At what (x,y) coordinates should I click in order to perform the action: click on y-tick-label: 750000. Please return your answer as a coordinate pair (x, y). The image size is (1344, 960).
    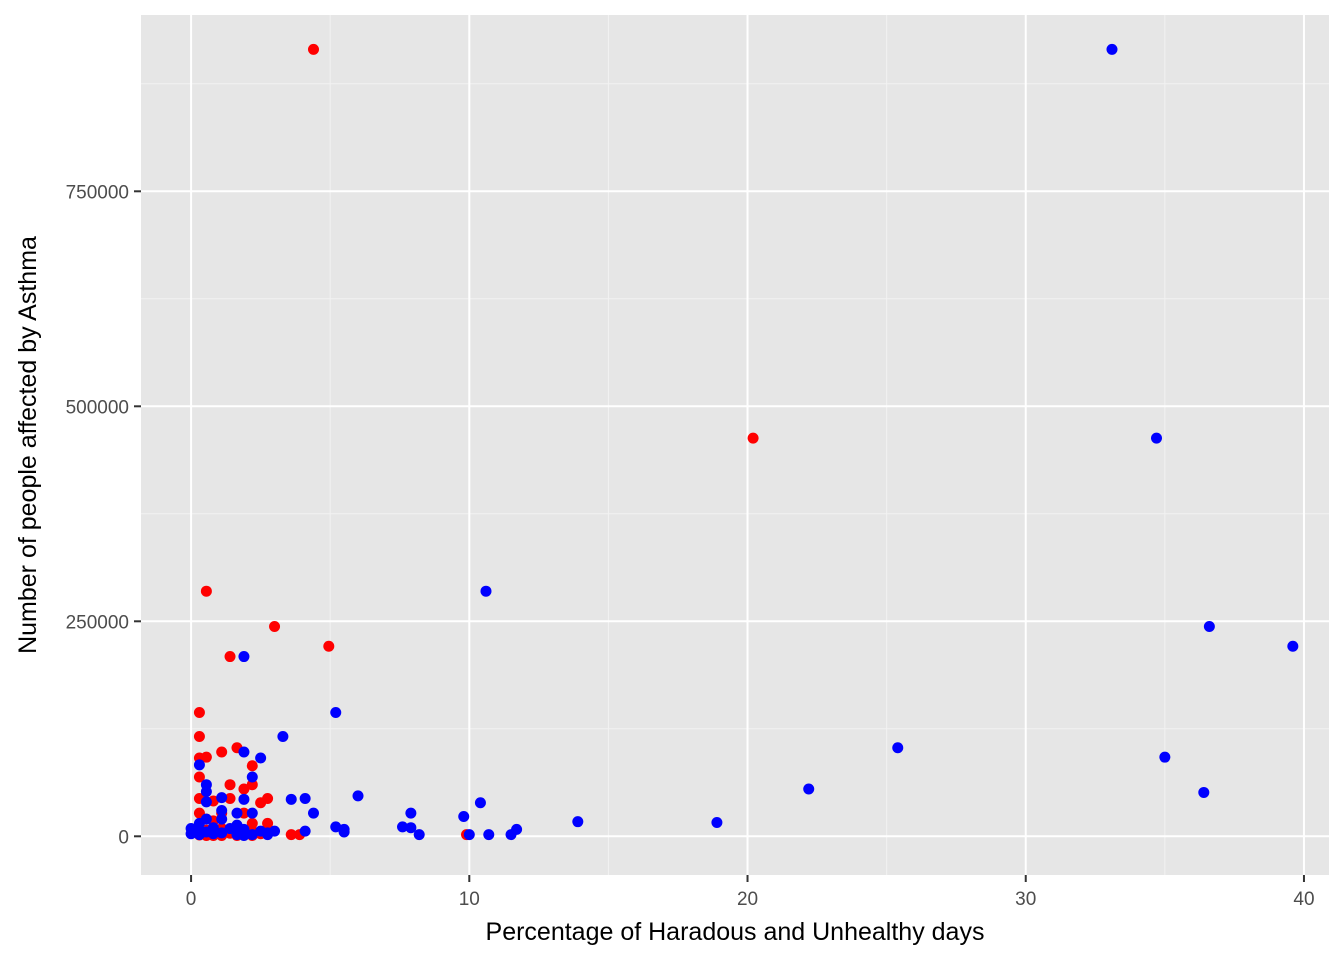
    Looking at the image, I should click on (97, 192).